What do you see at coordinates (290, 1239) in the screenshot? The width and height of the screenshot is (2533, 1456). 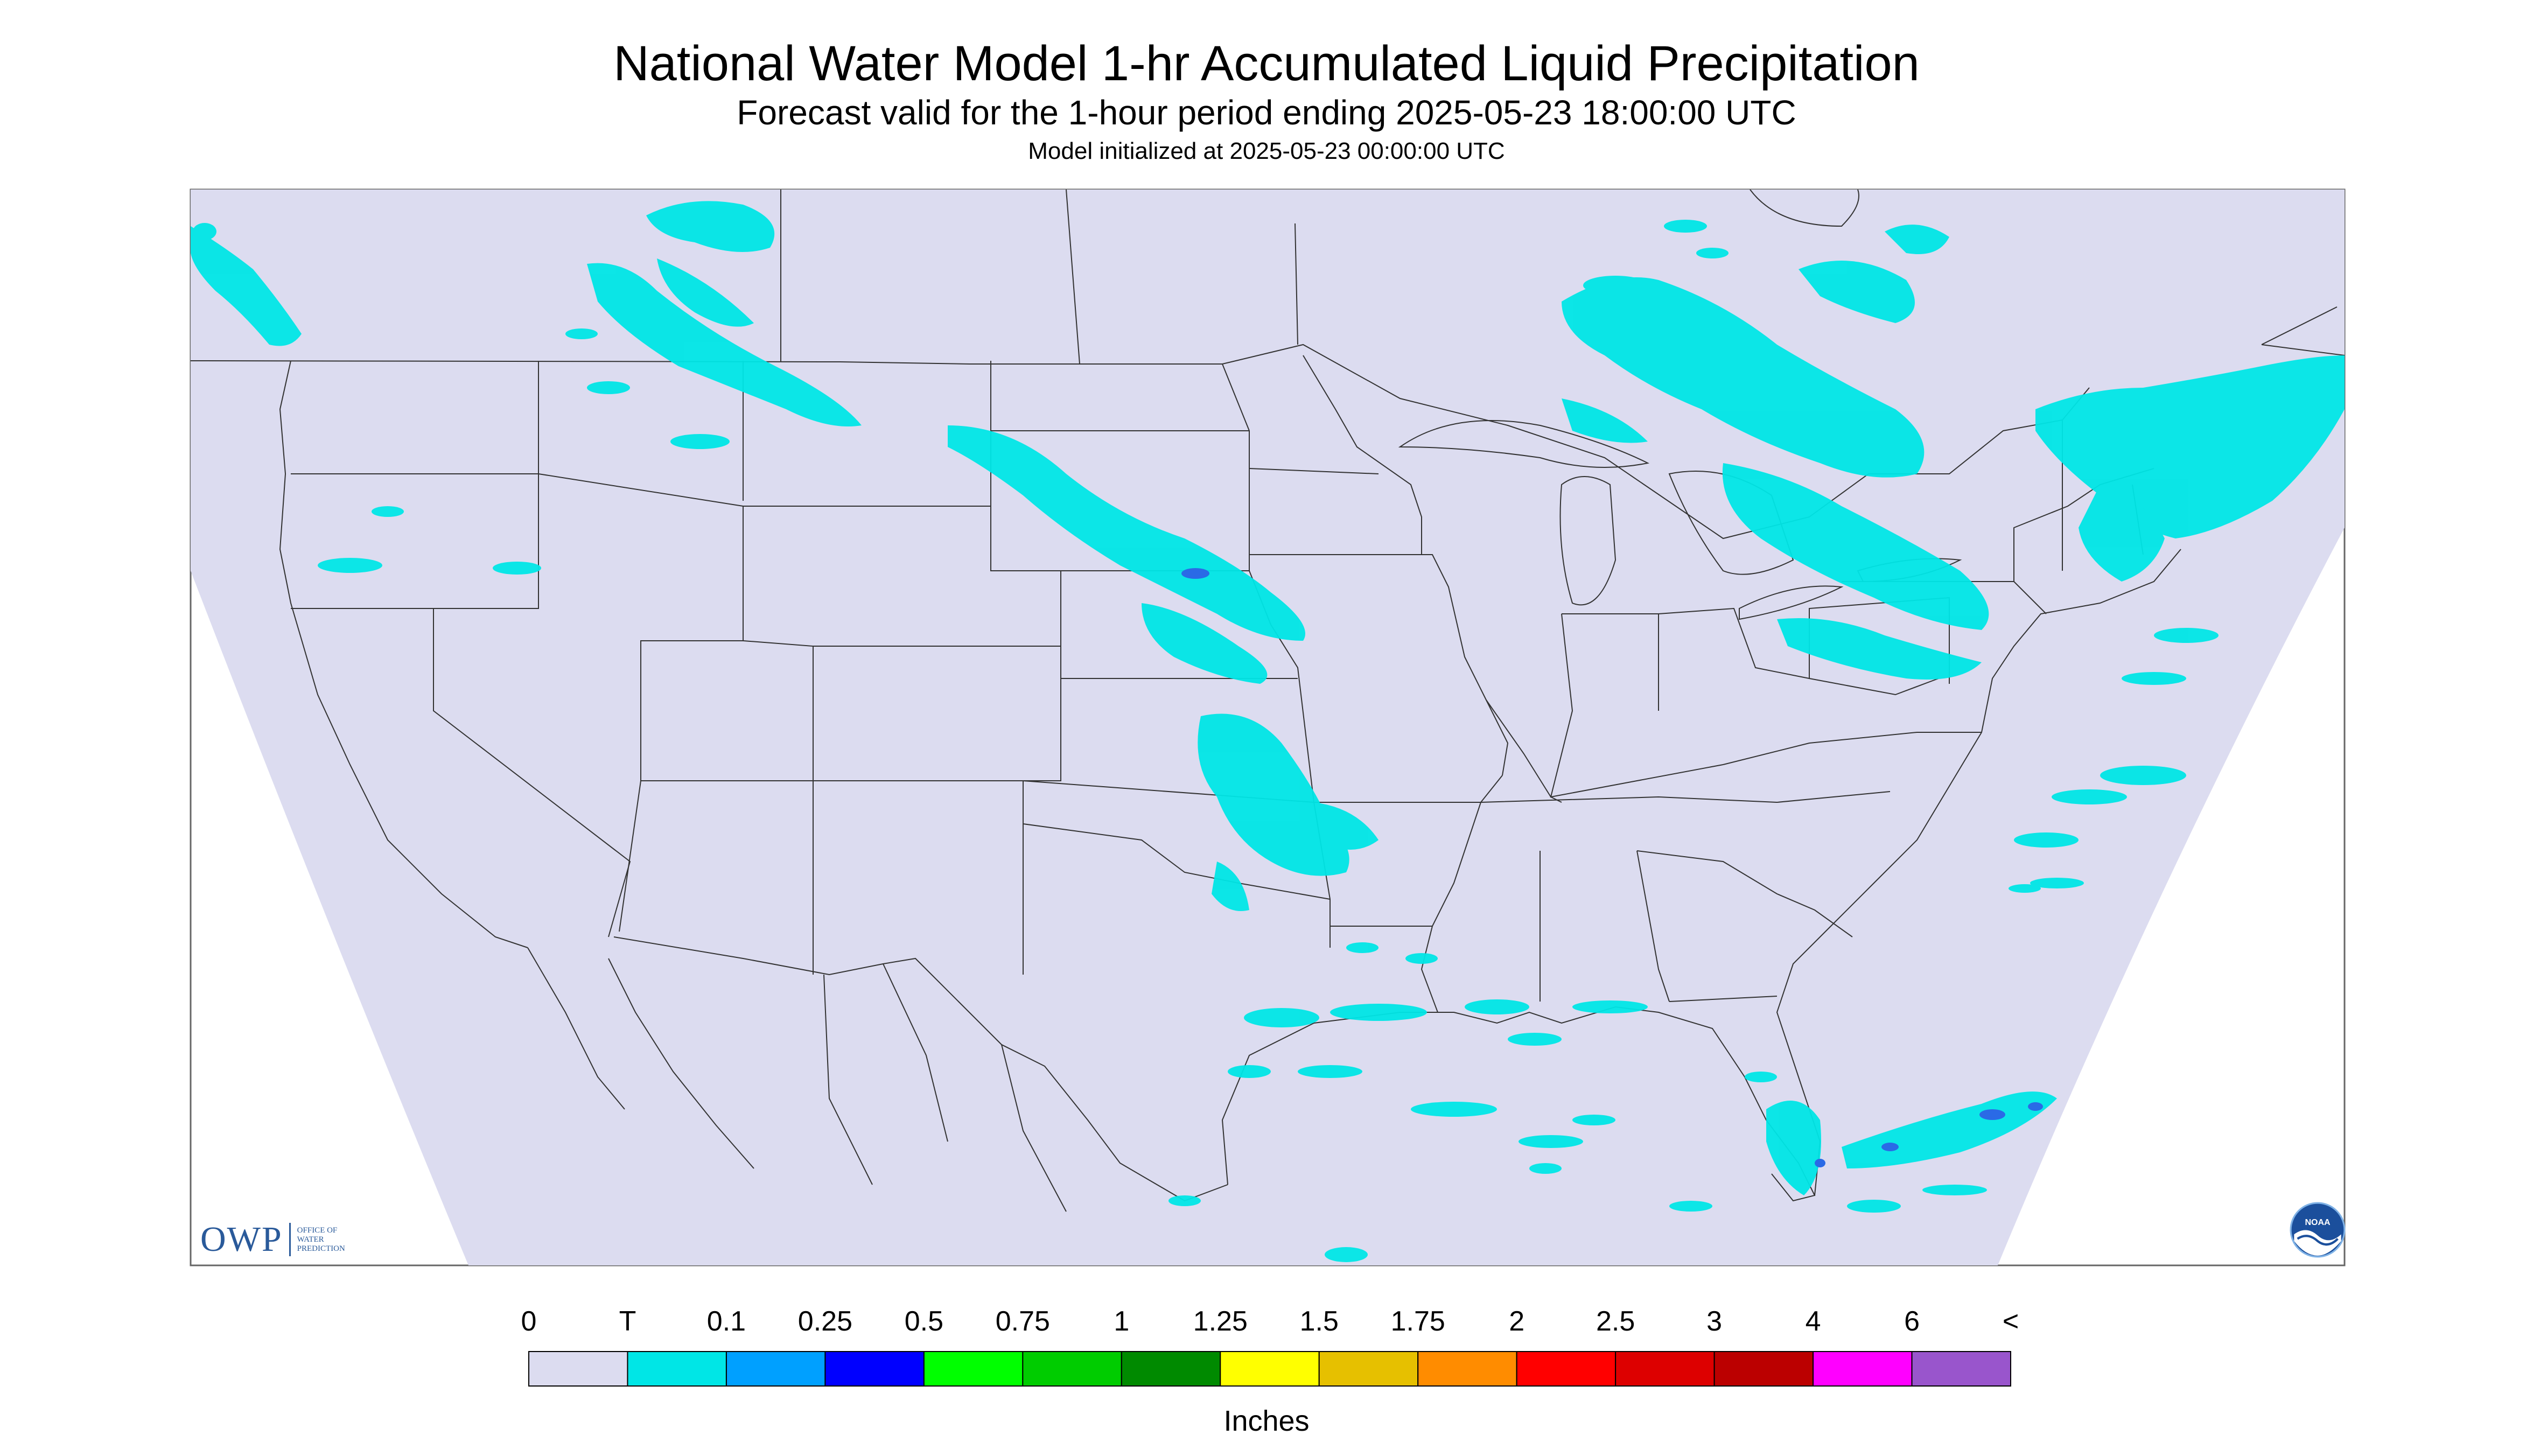 I see `owp-logo-divider` at bounding box center [290, 1239].